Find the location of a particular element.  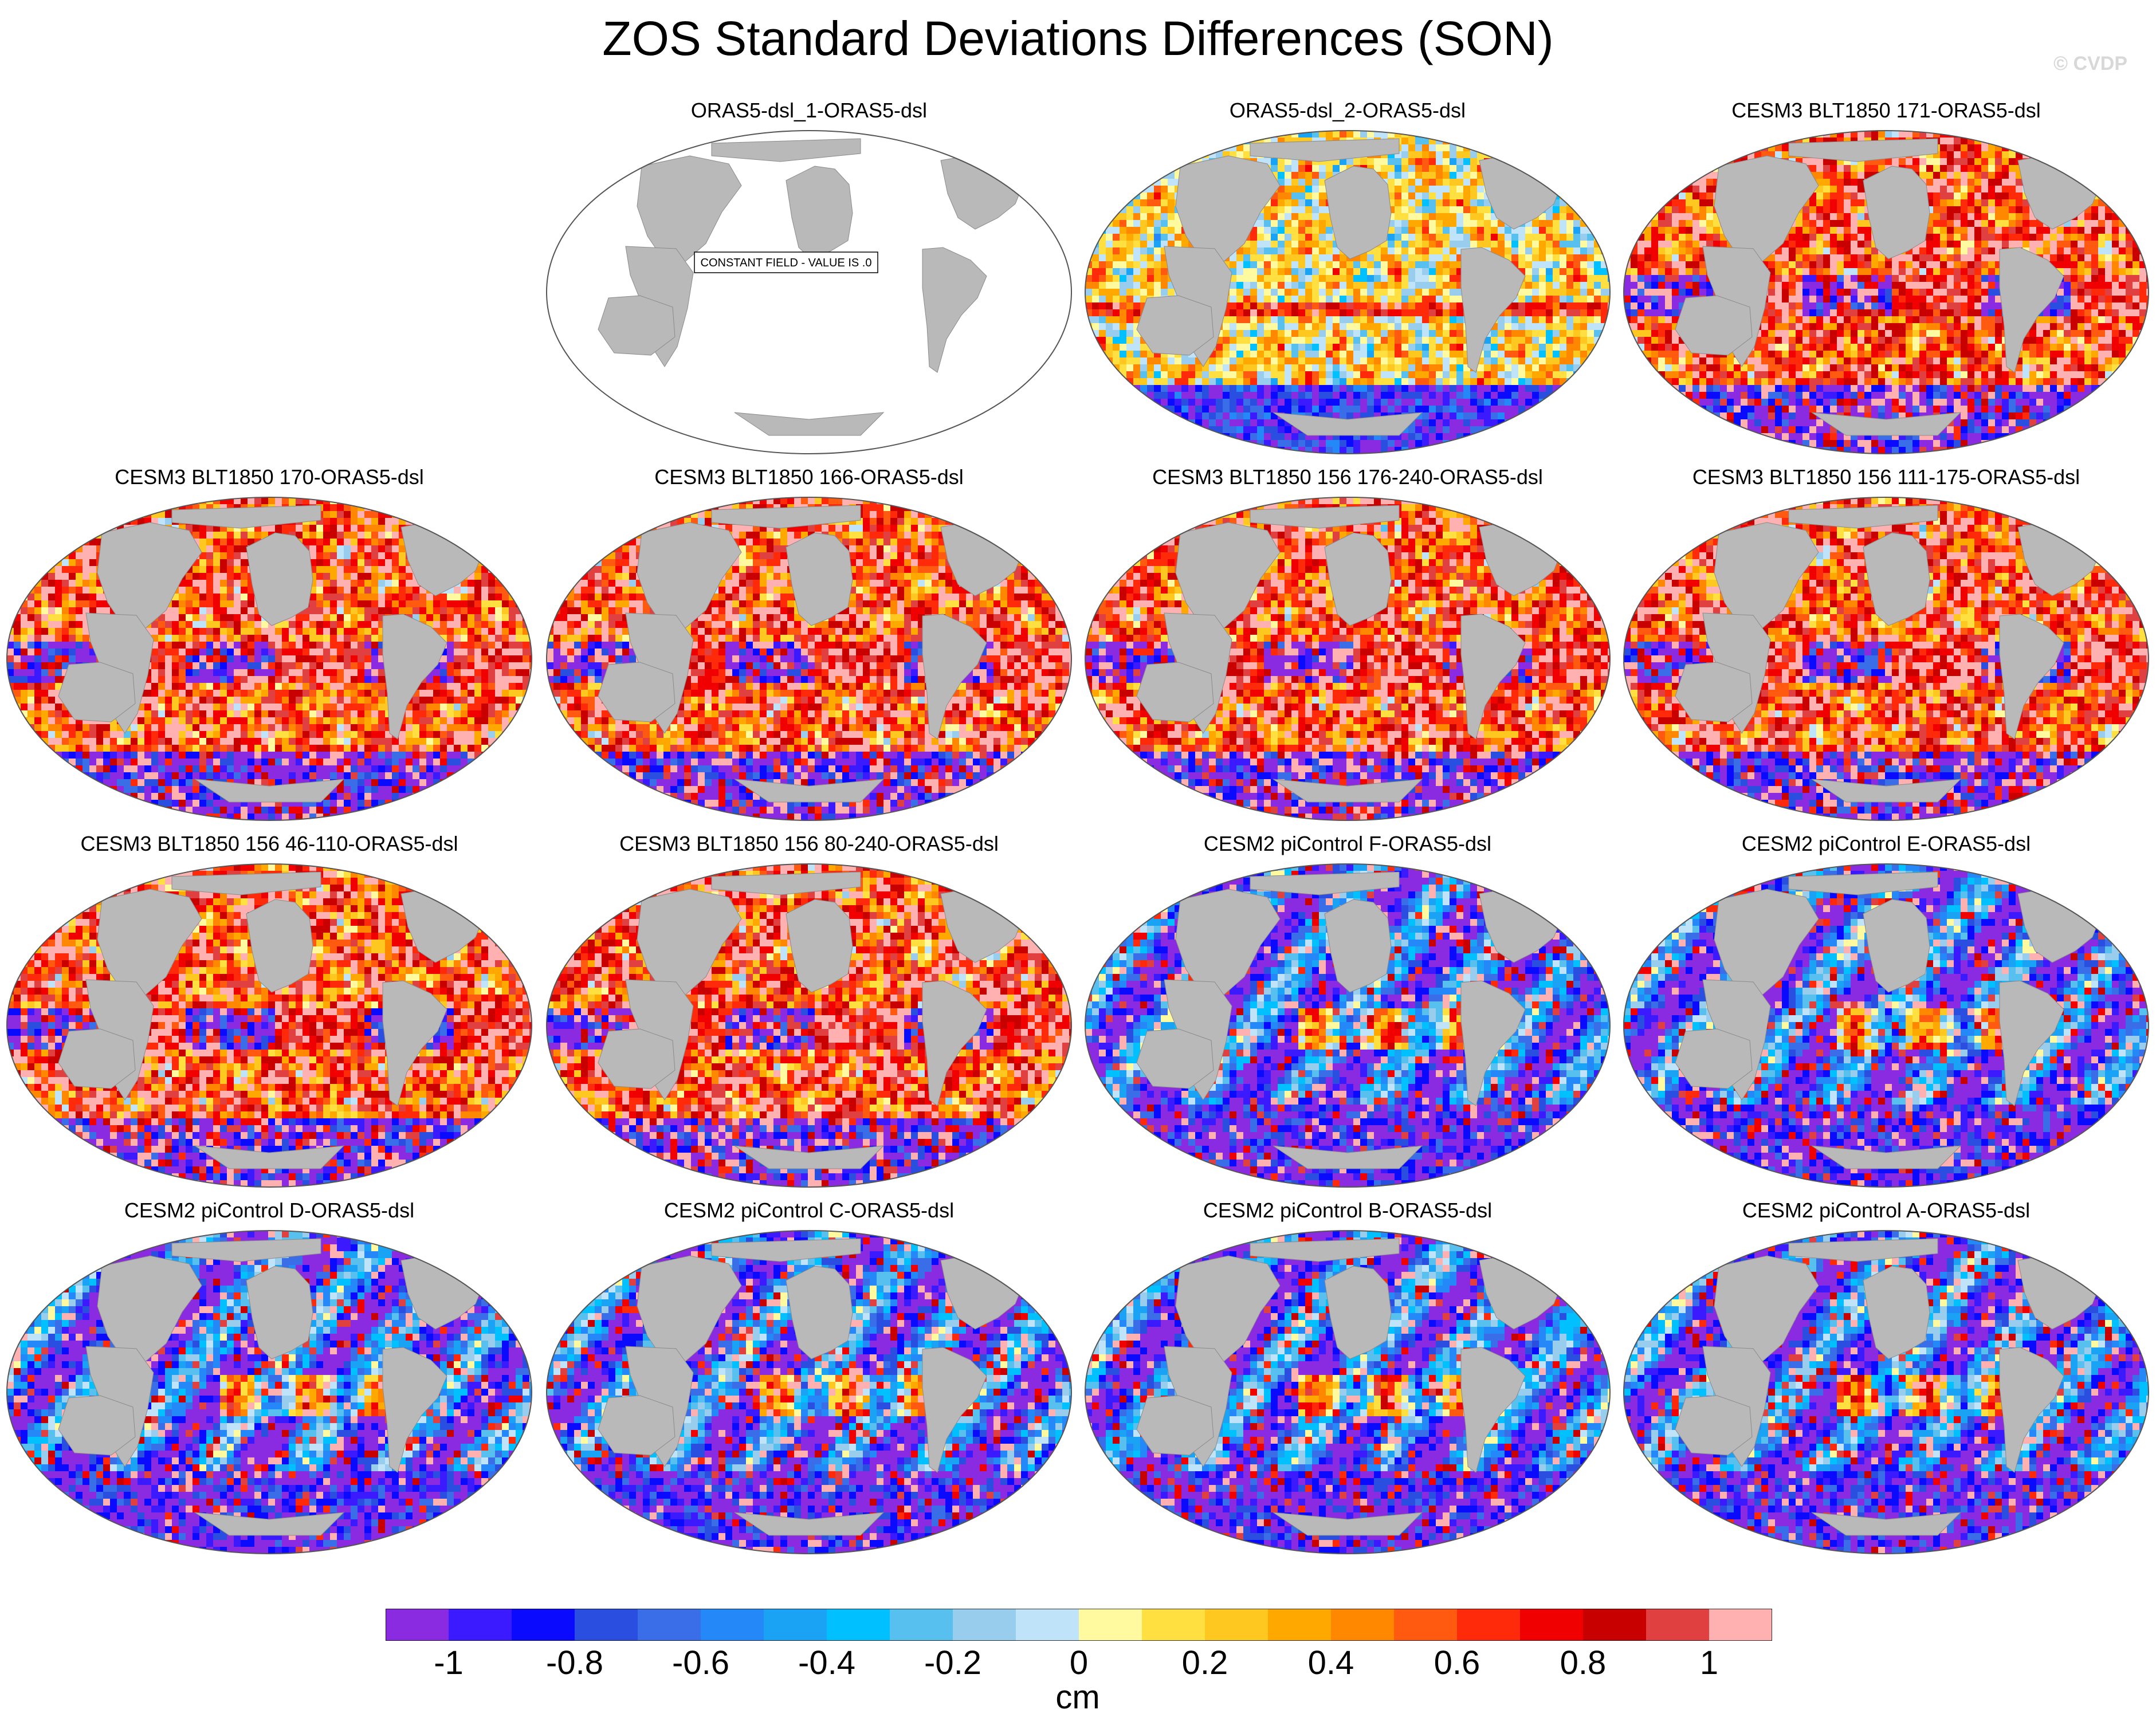

map-panel: CESM3 BLT1850 166-ORAS5-dsl is located at coordinates (809, 647).